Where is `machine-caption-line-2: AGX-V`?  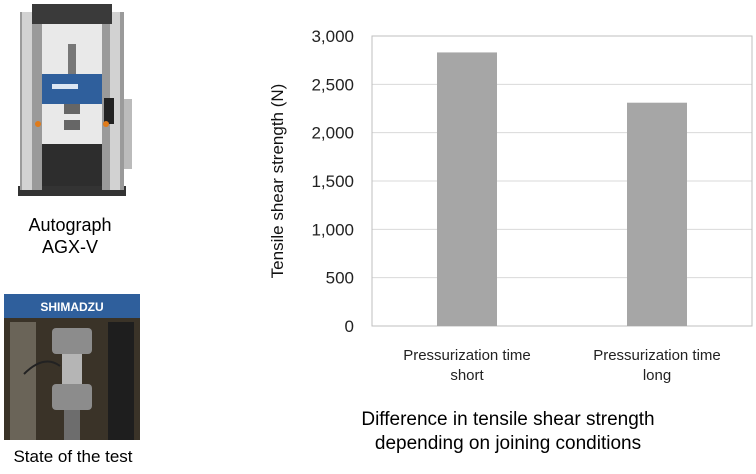
machine-caption-line-2: AGX-V is located at coordinates (69, 247).